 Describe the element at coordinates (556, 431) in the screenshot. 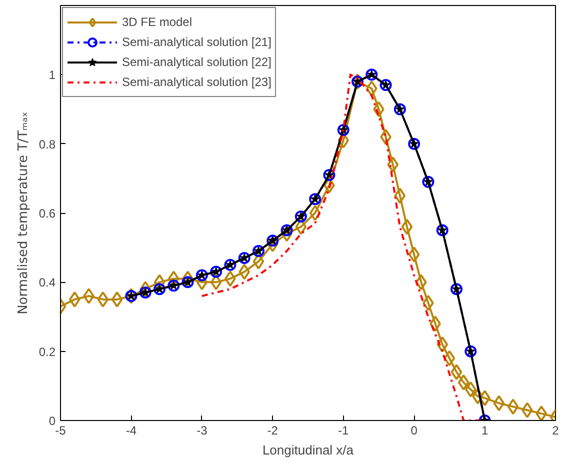

I see `x-tick-label: 2` at that location.